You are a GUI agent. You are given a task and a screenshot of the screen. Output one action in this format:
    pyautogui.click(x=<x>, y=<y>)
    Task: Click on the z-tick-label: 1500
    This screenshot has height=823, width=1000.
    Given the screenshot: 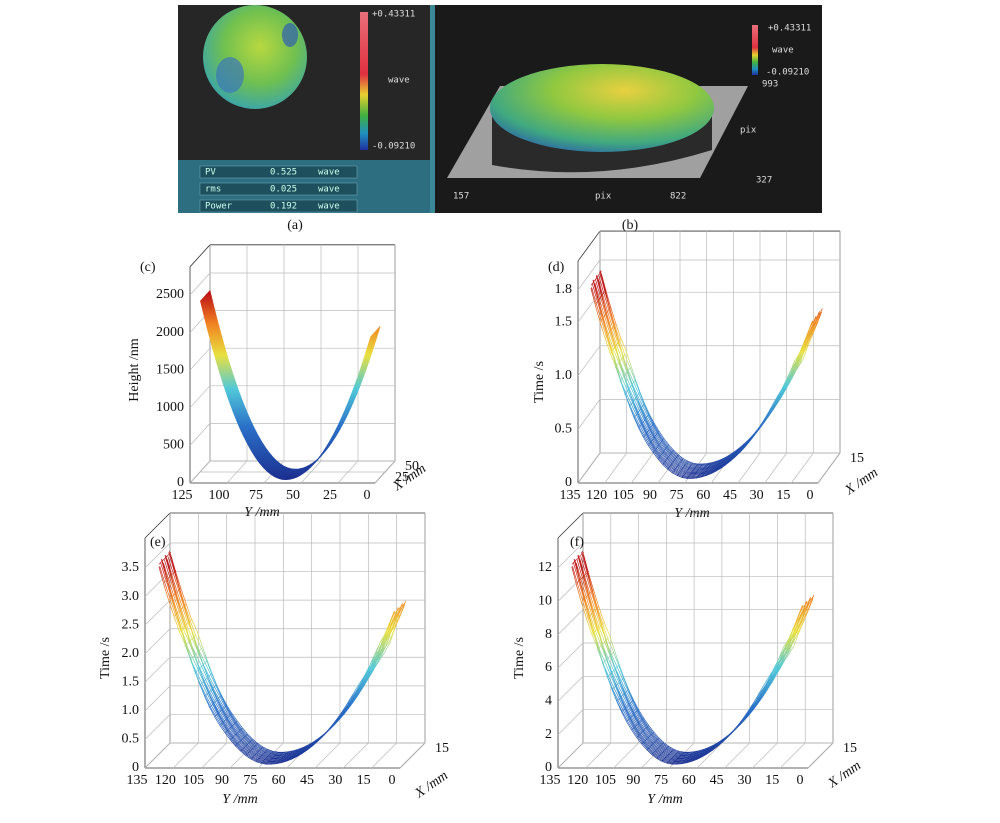 What is the action you would take?
    pyautogui.click(x=170, y=369)
    